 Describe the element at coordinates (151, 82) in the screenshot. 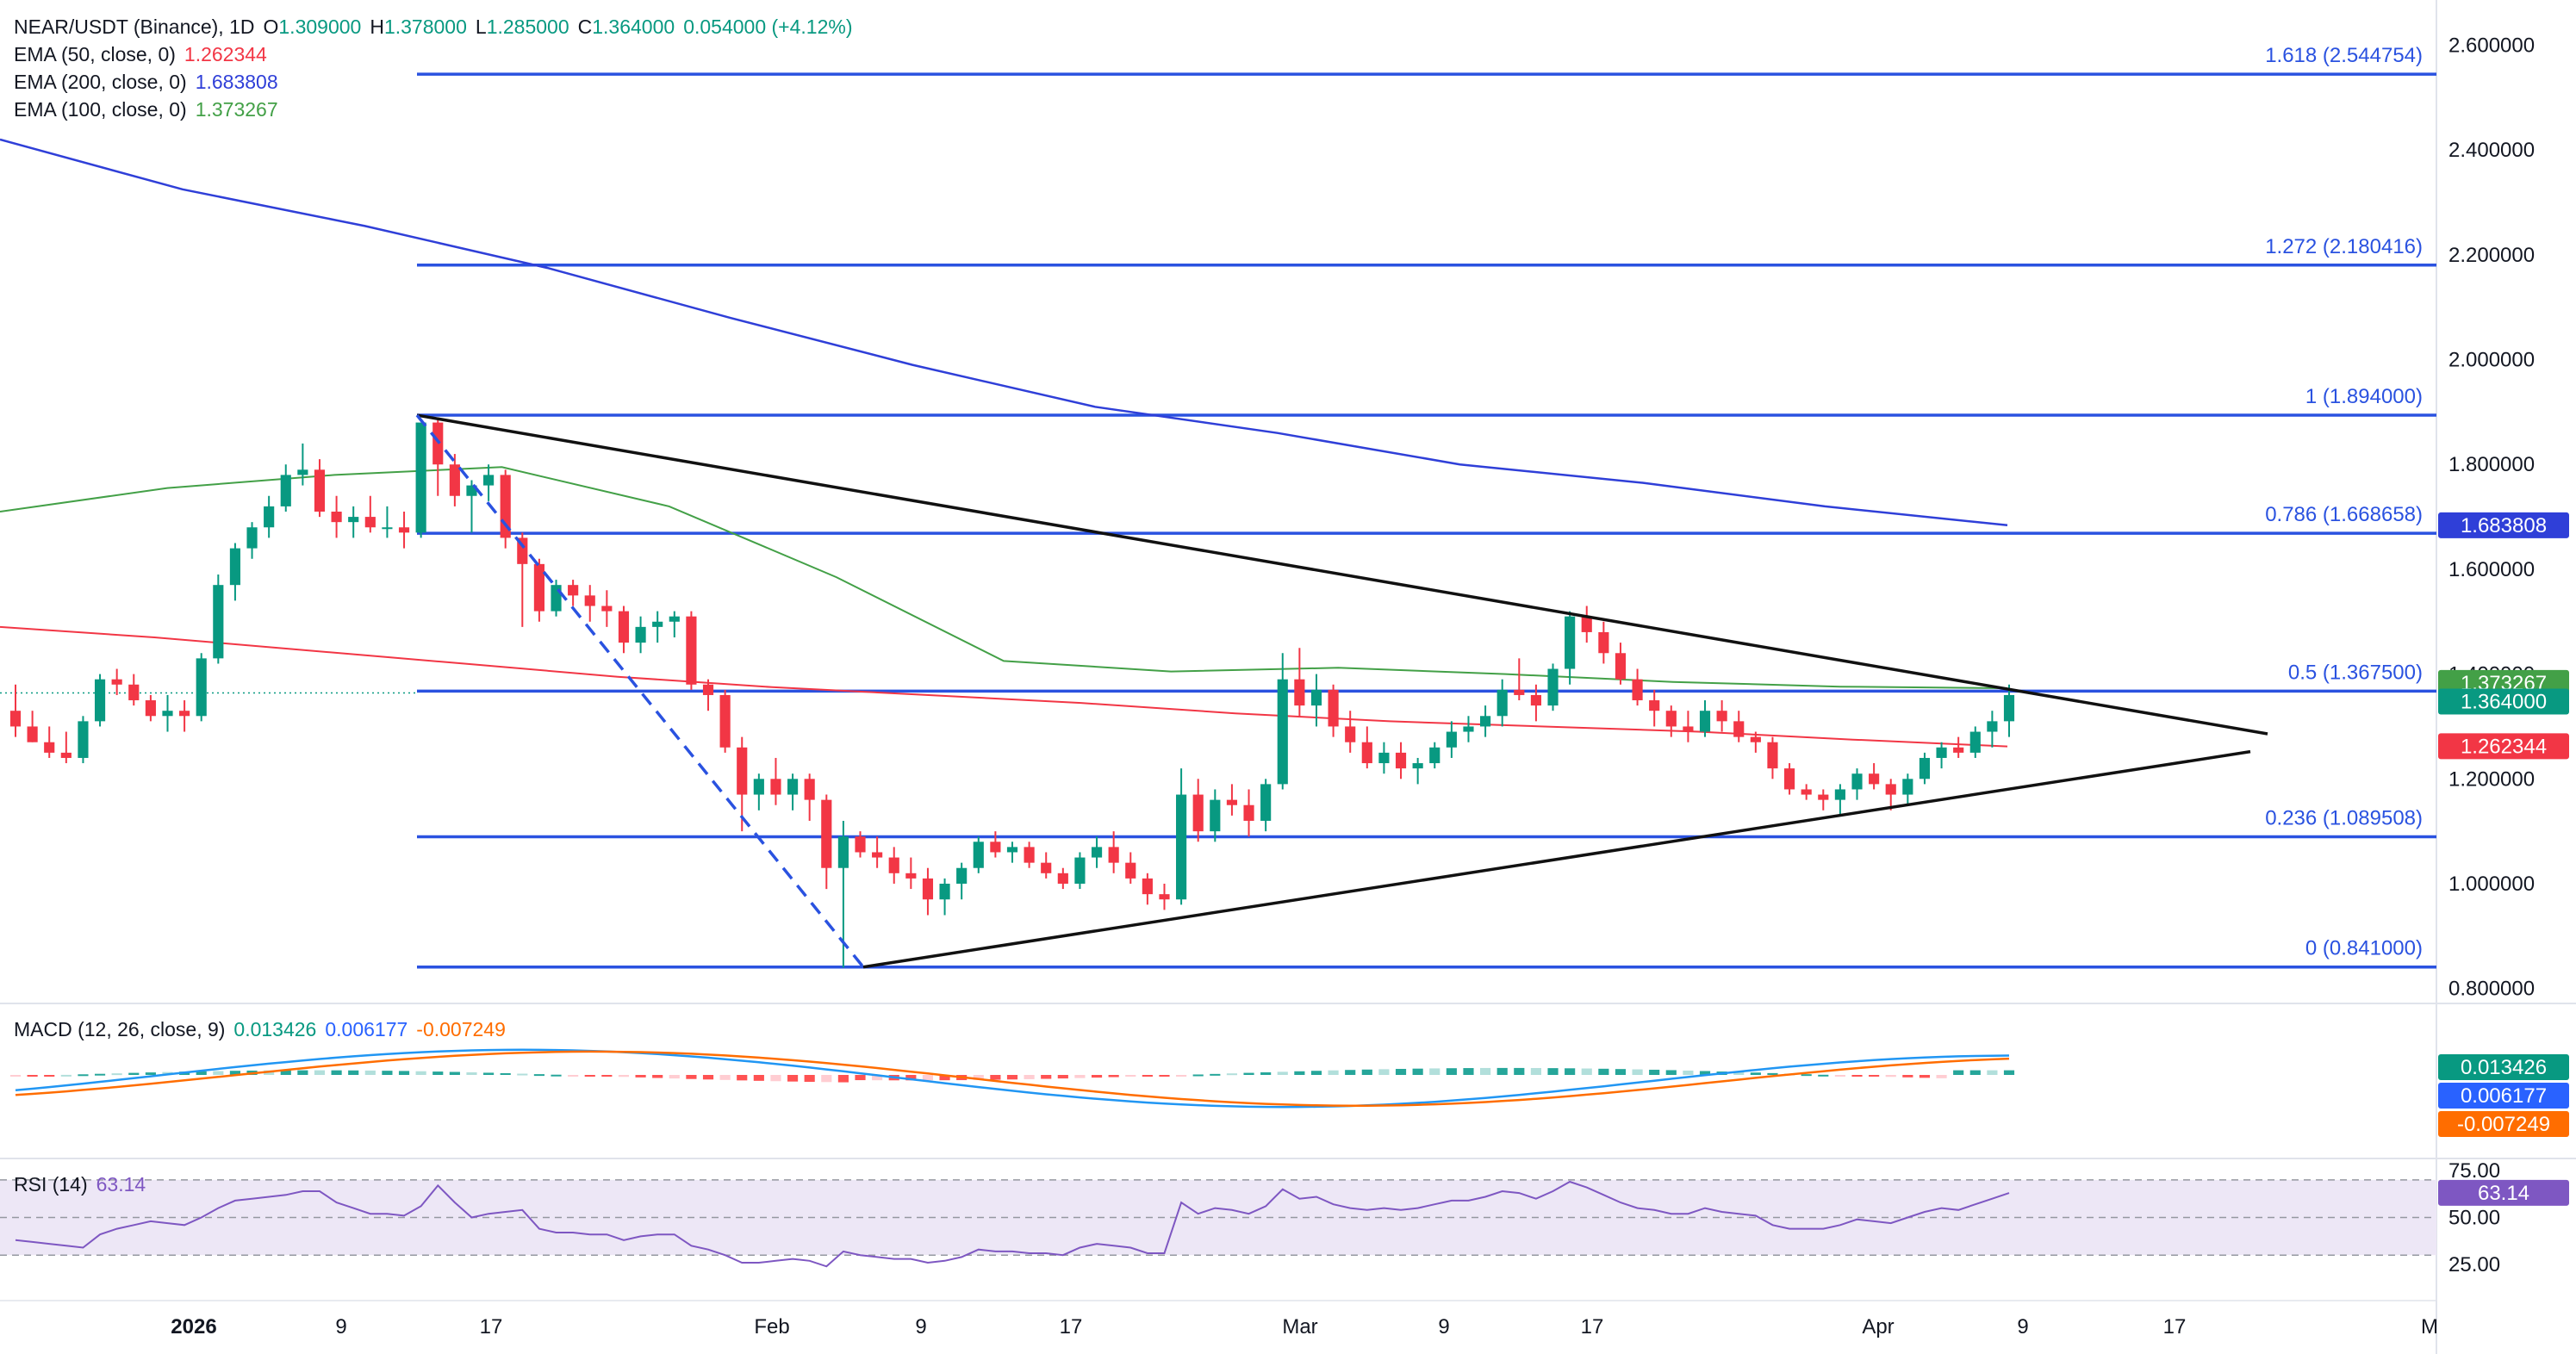

I see `legend-ema200: EMA (200, close, 0) 1.683808` at that location.